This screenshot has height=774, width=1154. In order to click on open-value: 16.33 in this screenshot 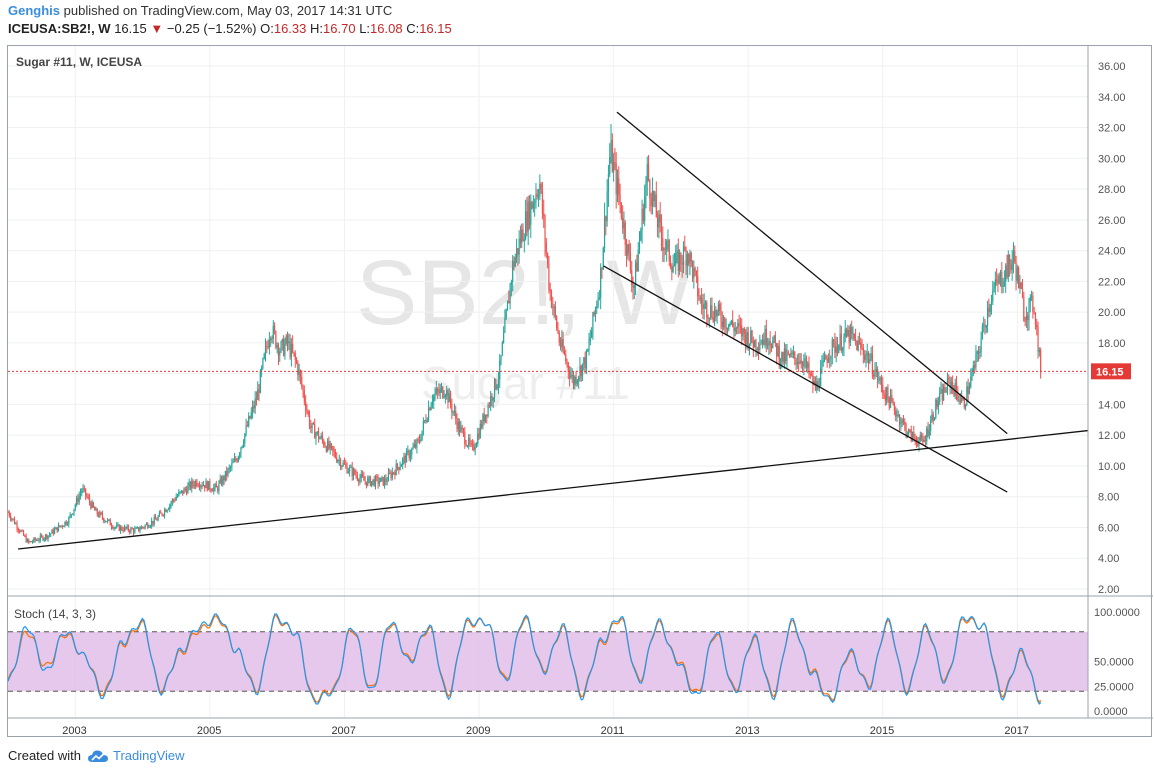, I will do `click(290, 28)`.